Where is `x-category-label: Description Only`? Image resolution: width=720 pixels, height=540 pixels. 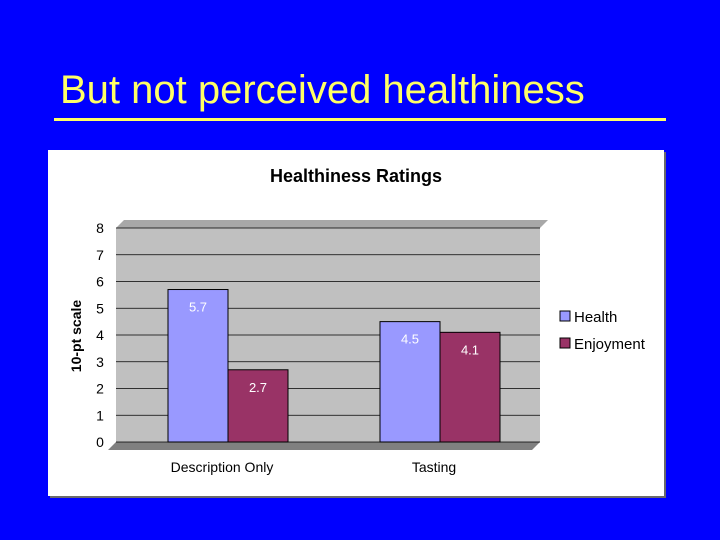
x-category-label: Description Only is located at coordinates (222, 467).